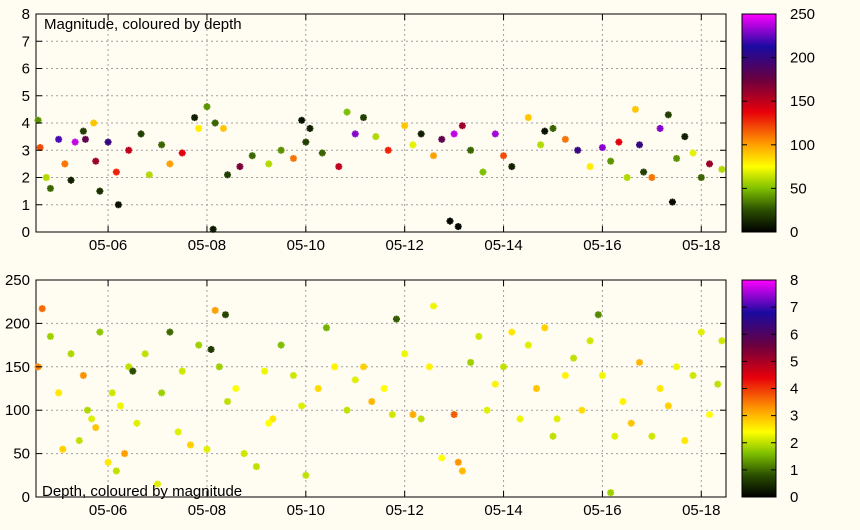  Describe the element at coordinates (794, 334) in the screenshot. I see `colorbar-tick-label: 6` at that location.